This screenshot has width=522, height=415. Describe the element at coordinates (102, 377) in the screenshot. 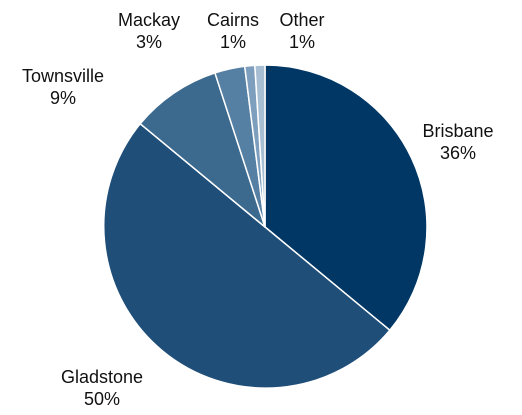

I see `slice-label-gladstone: Gladstone` at that location.